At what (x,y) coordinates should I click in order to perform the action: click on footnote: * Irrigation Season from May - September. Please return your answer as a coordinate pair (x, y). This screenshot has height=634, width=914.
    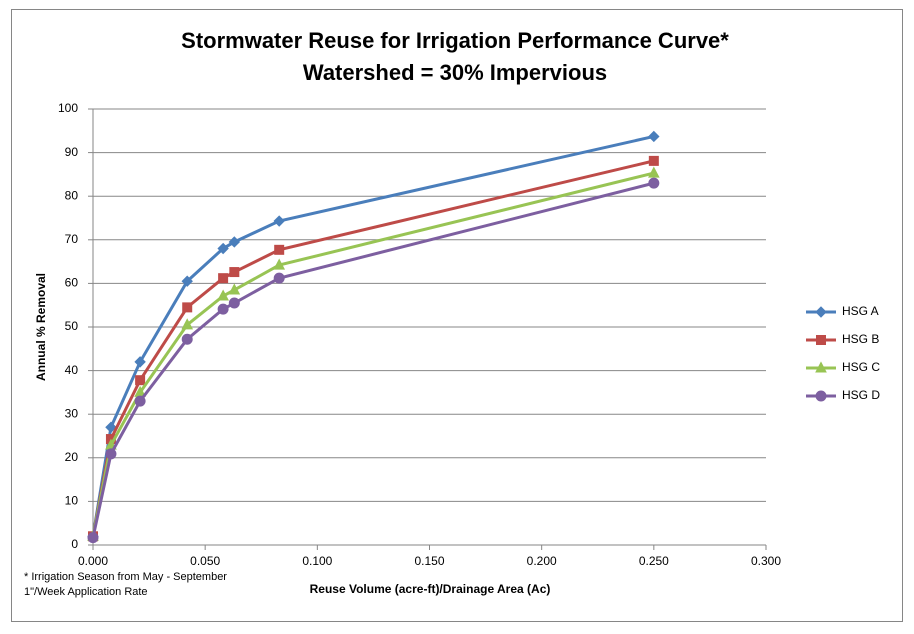
    Looking at the image, I should click on (125, 577).